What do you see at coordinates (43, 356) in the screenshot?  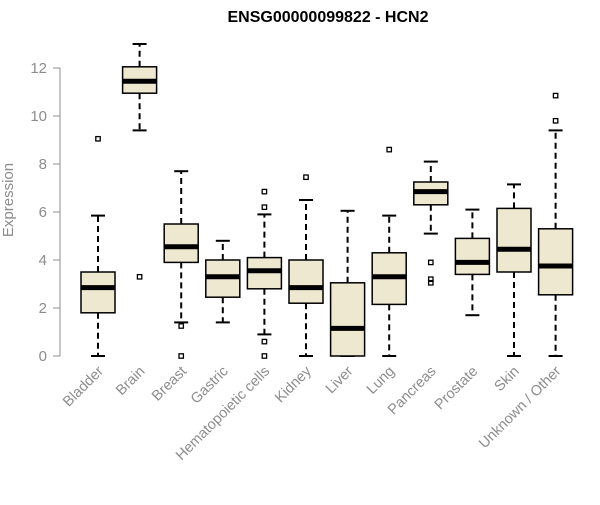 I see `y-tick-label: 0` at bounding box center [43, 356].